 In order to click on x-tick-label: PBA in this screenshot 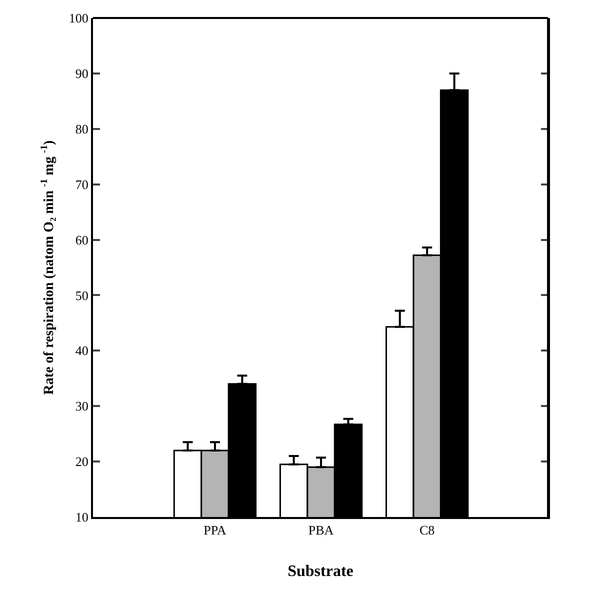, I will do `click(321, 530)`.